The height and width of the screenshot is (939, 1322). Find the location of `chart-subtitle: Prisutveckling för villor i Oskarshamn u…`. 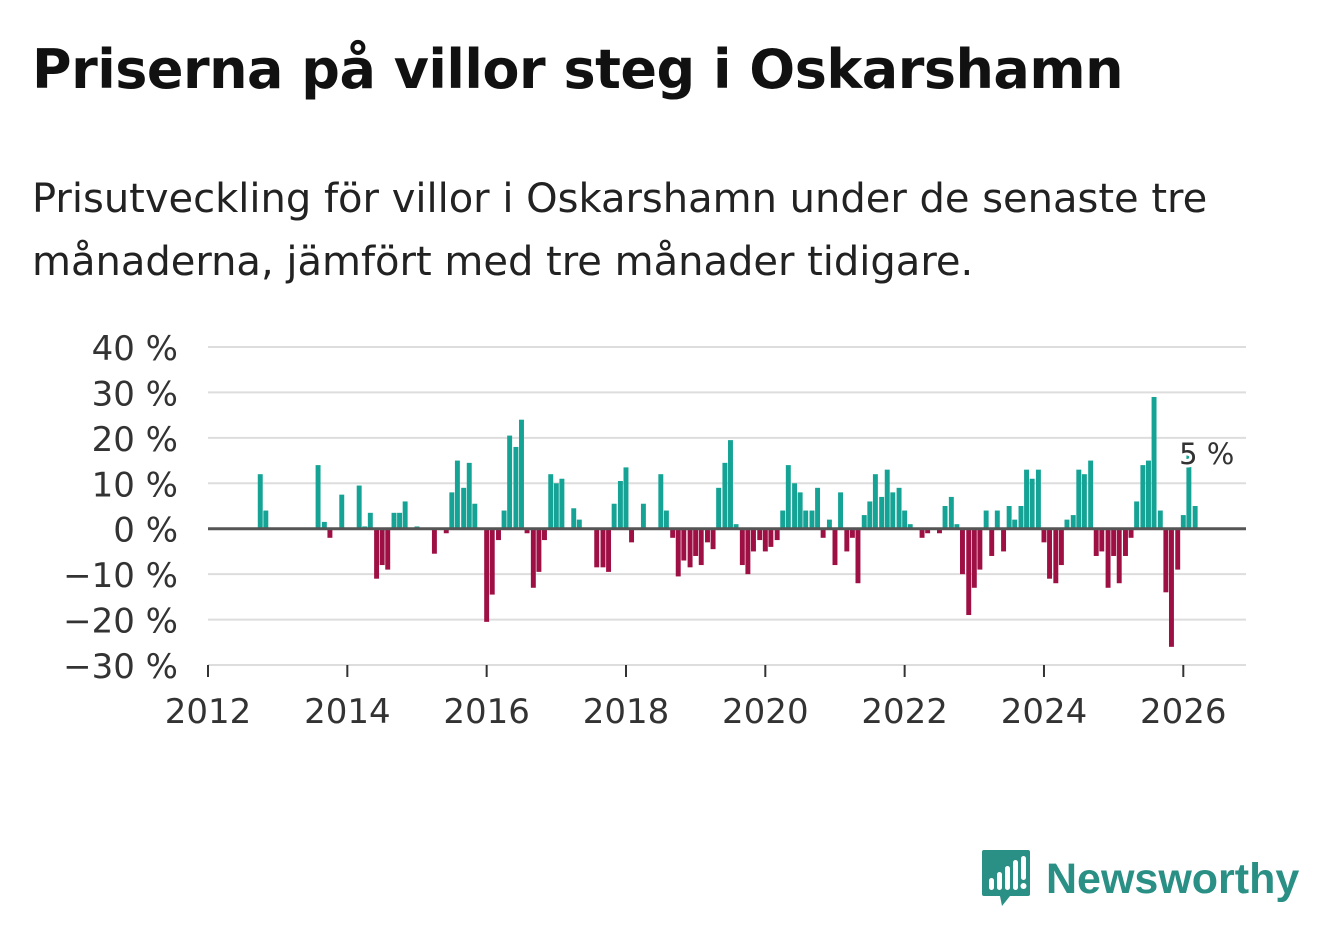

chart-subtitle: Prisutveckling för villor i Oskarshamn u… is located at coordinates (620, 230).